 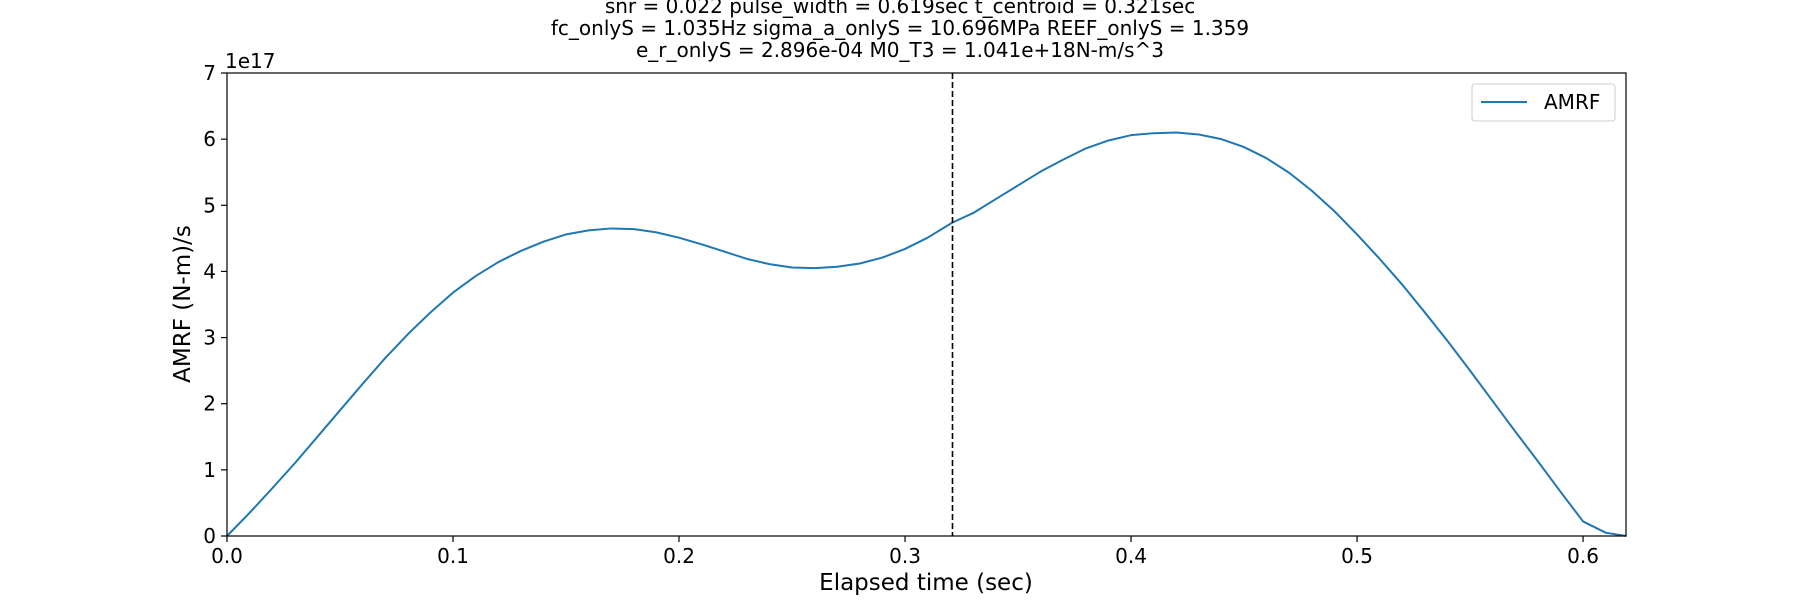 What do you see at coordinates (209, 139) in the screenshot?
I see `y-tick-label: 6` at bounding box center [209, 139].